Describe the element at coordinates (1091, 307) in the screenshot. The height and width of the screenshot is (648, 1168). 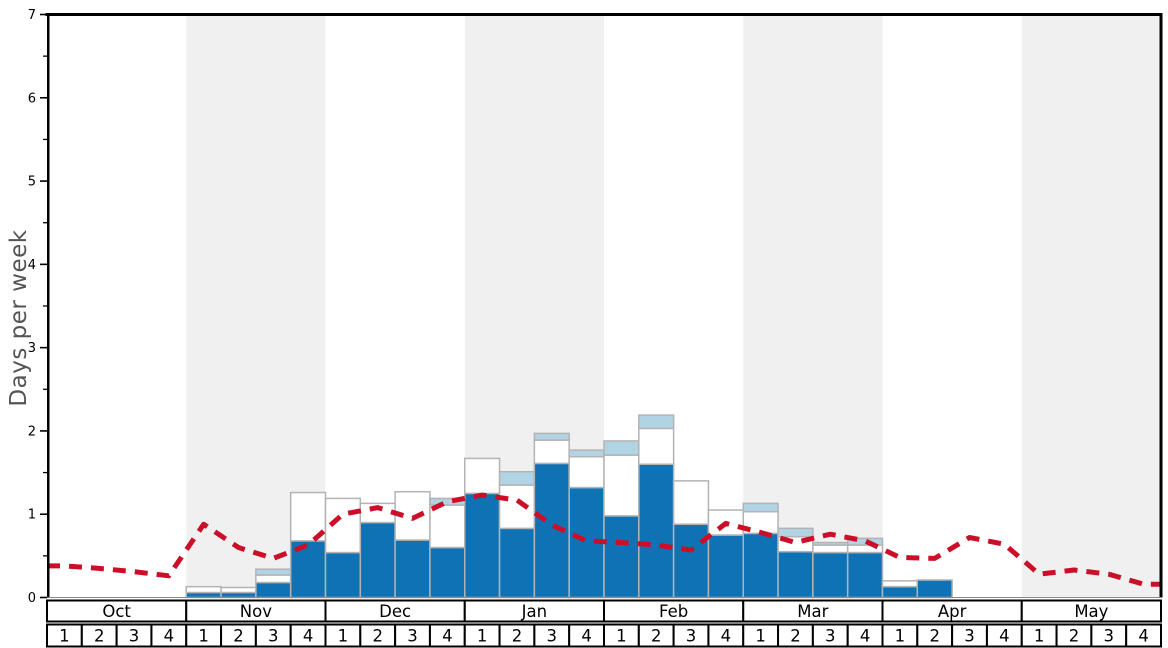
I see `month-band-may` at that location.